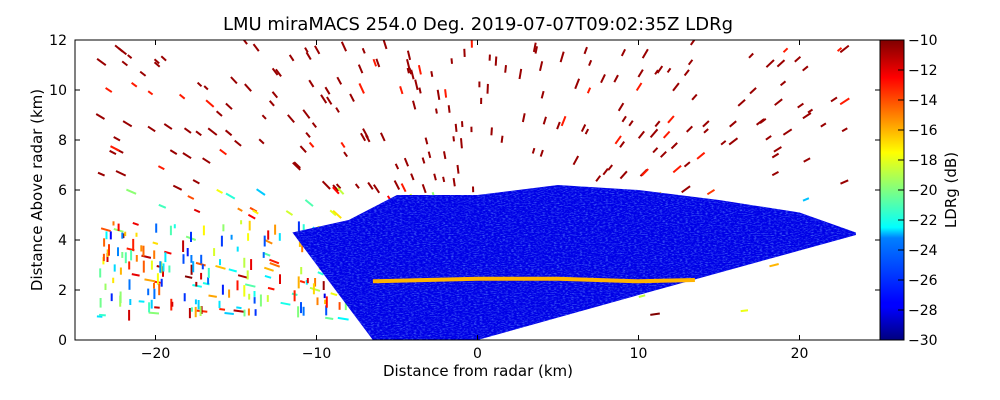 The image size is (1000, 400). What do you see at coordinates (951, 190) in the screenshot?
I see `colorbar-label: LDRg (dB)` at bounding box center [951, 190].